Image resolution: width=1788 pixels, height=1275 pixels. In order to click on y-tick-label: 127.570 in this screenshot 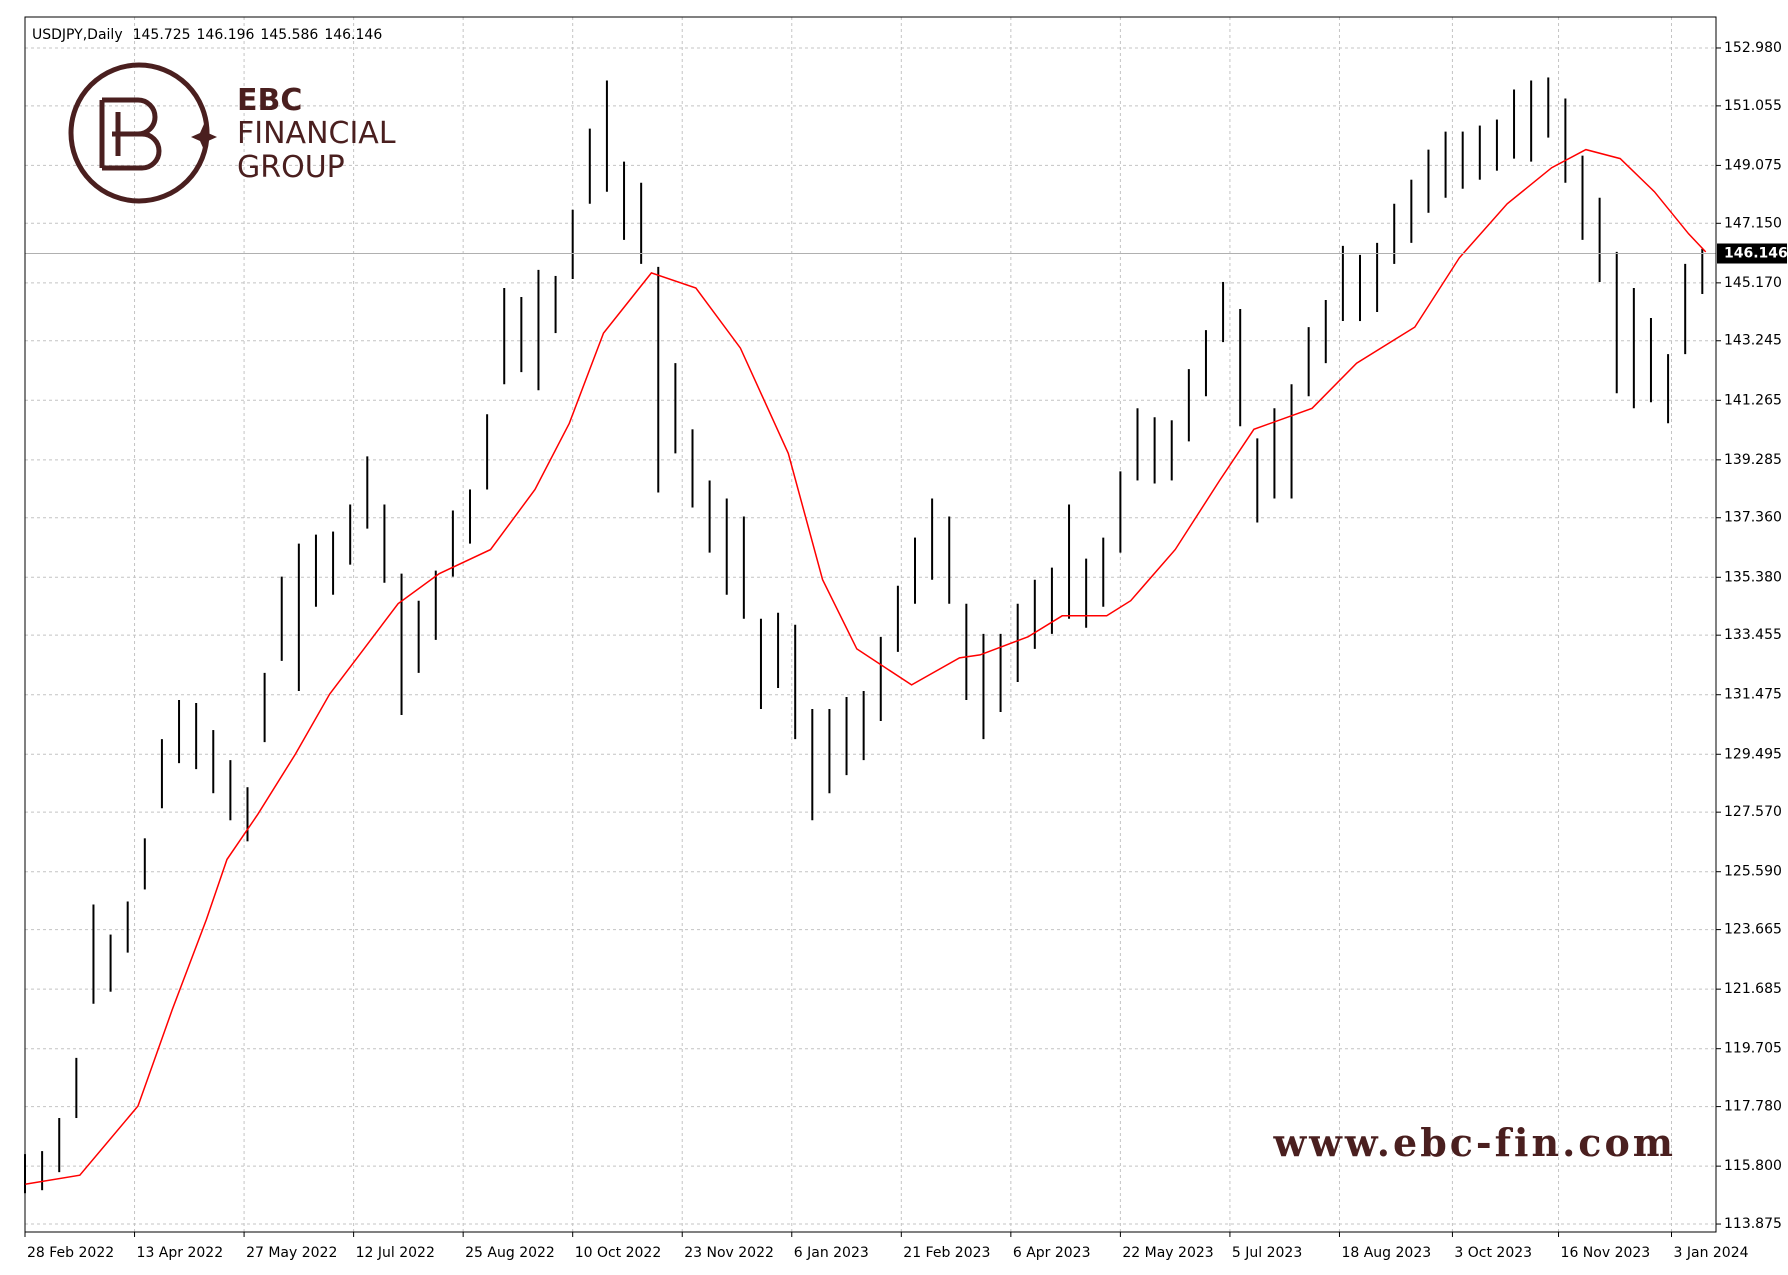, I will do `click(1753, 812)`.